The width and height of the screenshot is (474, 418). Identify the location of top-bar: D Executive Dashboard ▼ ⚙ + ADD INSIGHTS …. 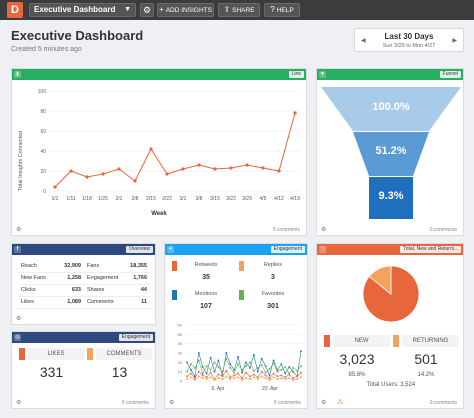
(237, 10).